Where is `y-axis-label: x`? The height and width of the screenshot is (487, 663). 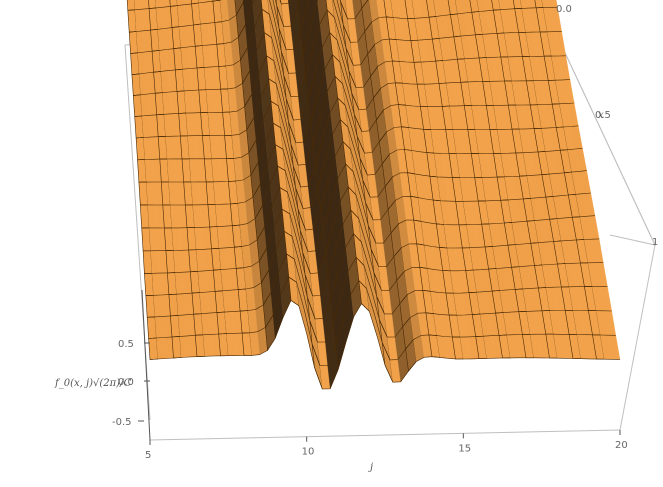 y-axis-label: x is located at coordinates (601, 115).